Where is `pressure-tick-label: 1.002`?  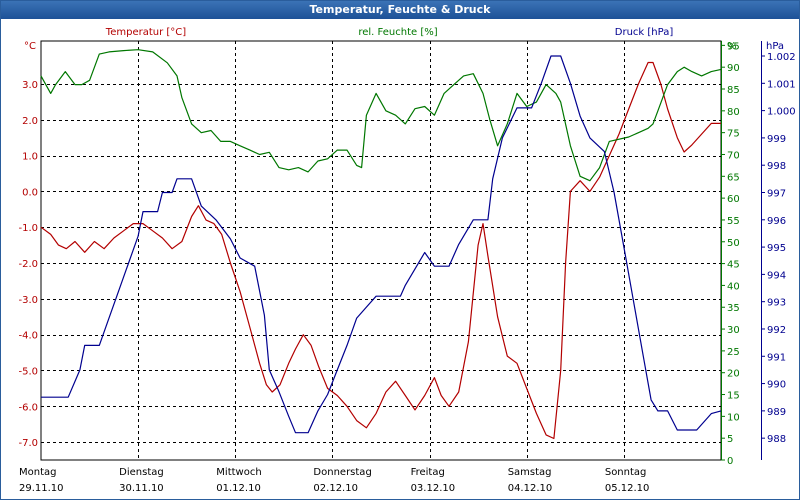 pressure-tick-label: 1.002 is located at coordinates (781, 57).